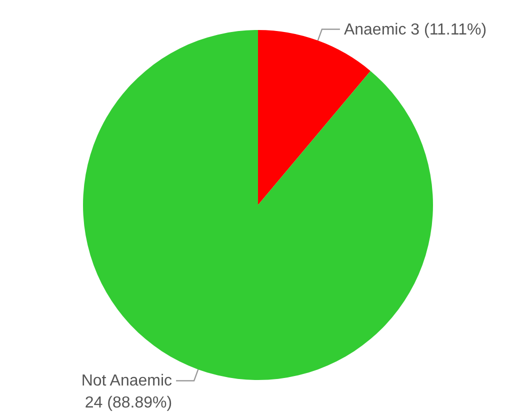 The image size is (519, 417). I want to click on slice-label: Not Anaemic, so click(126, 381).